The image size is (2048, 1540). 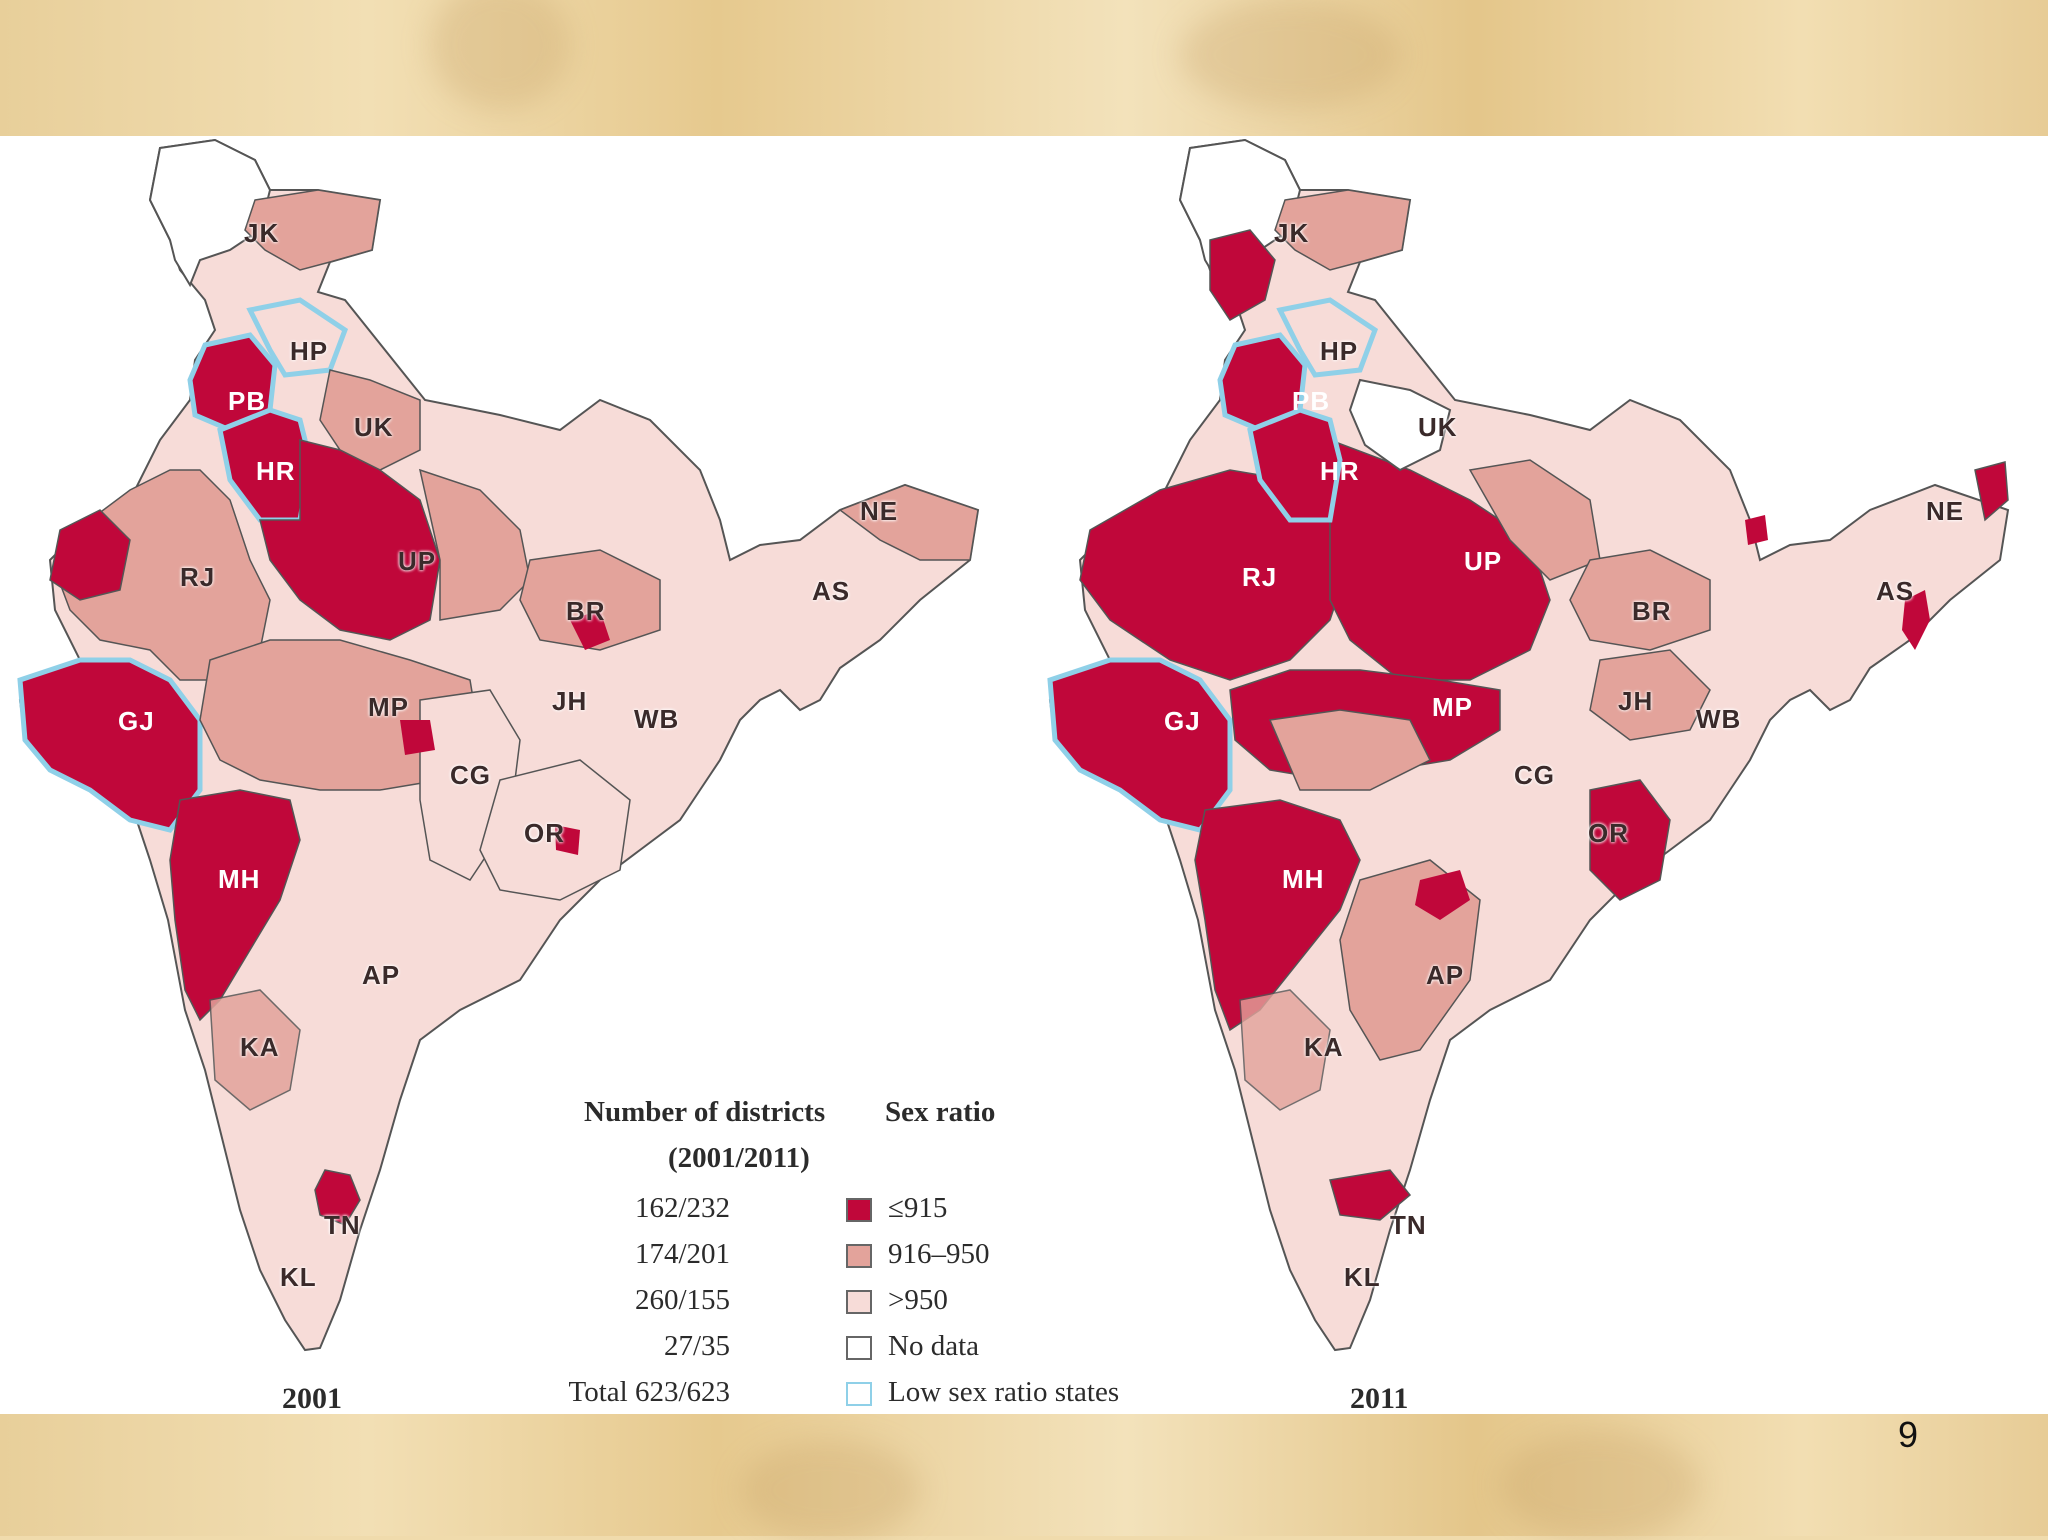 I want to click on state-label-mh: MH, so click(x=1303, y=879).